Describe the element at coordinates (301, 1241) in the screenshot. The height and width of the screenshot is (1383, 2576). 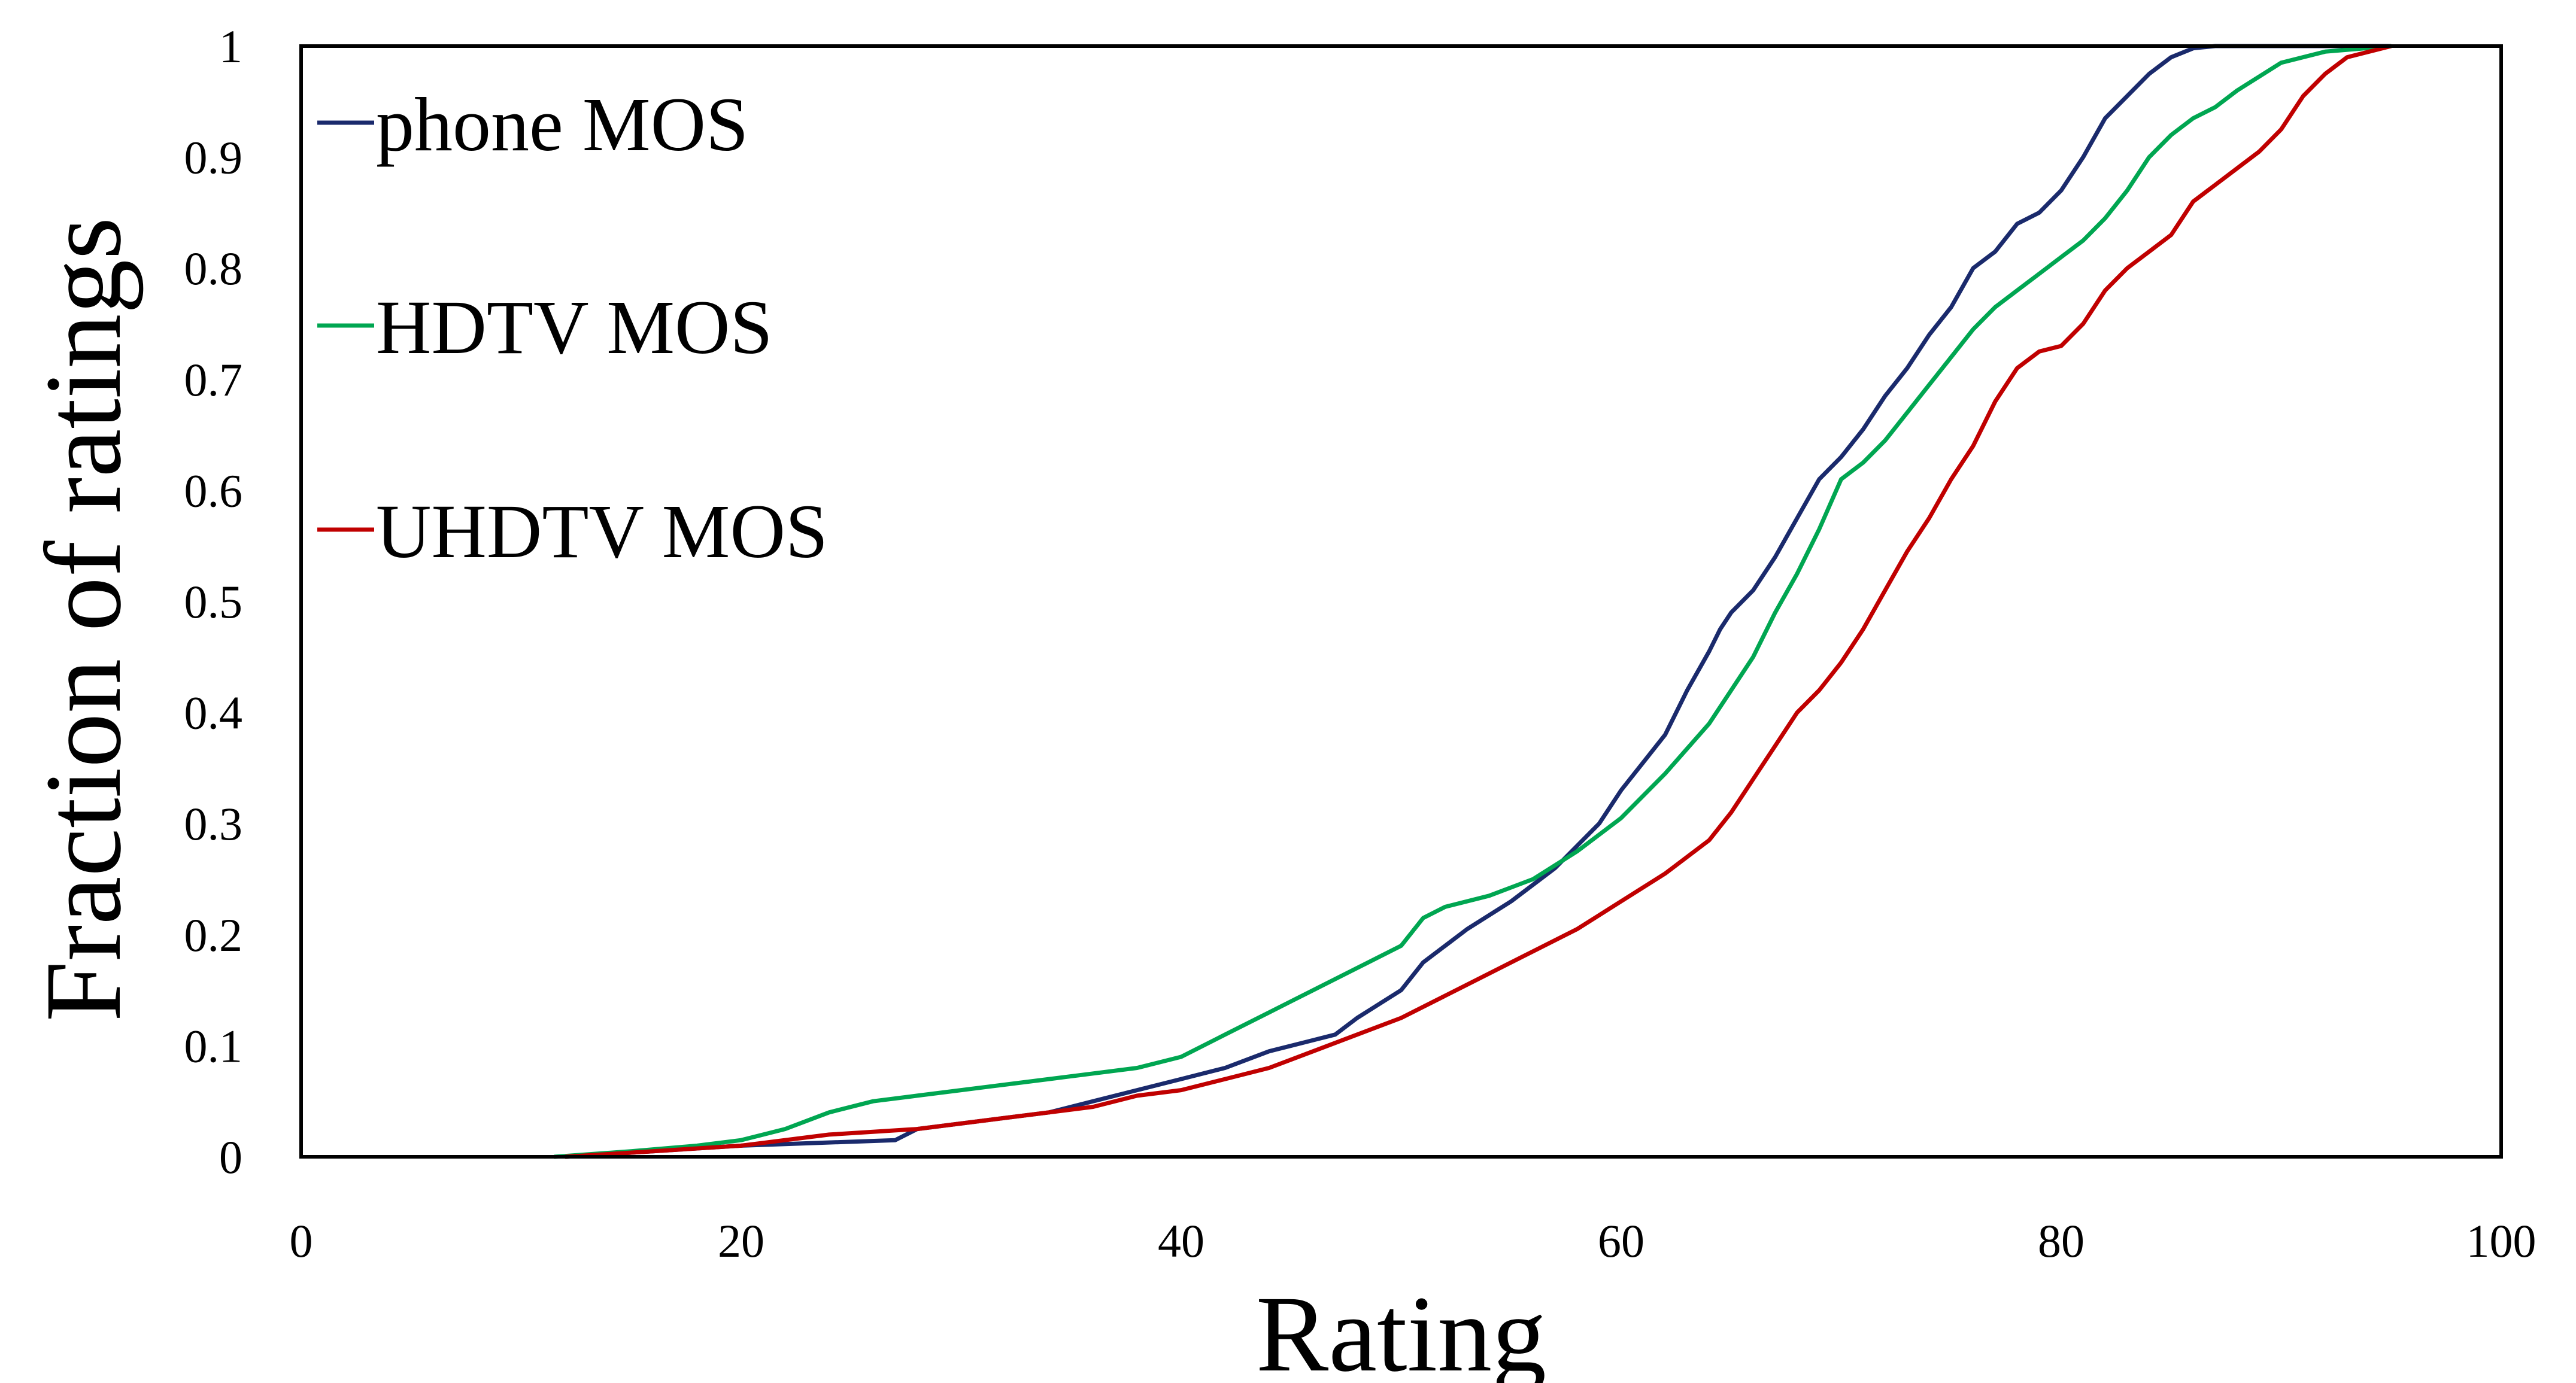
I see `x-tick-label: 0` at that location.